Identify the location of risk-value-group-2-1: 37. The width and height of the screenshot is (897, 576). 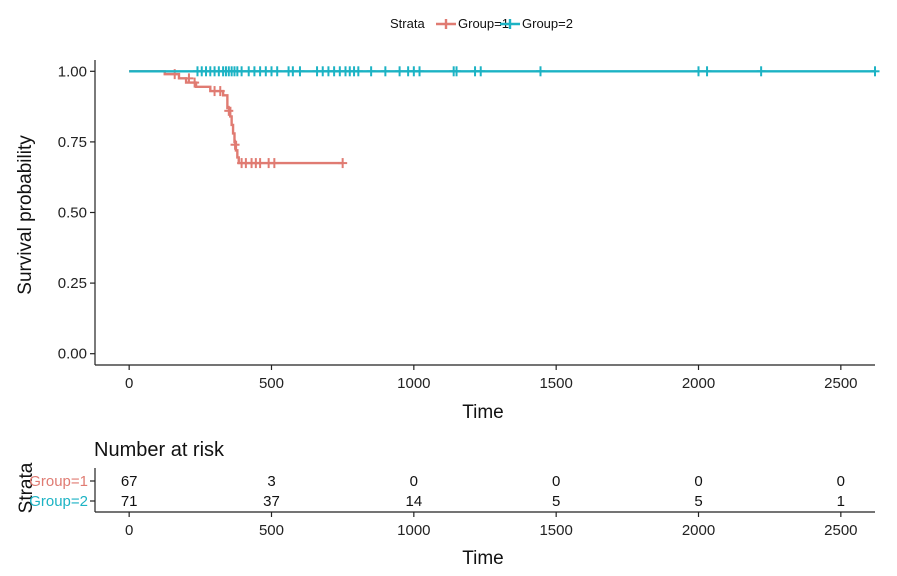
(271, 501).